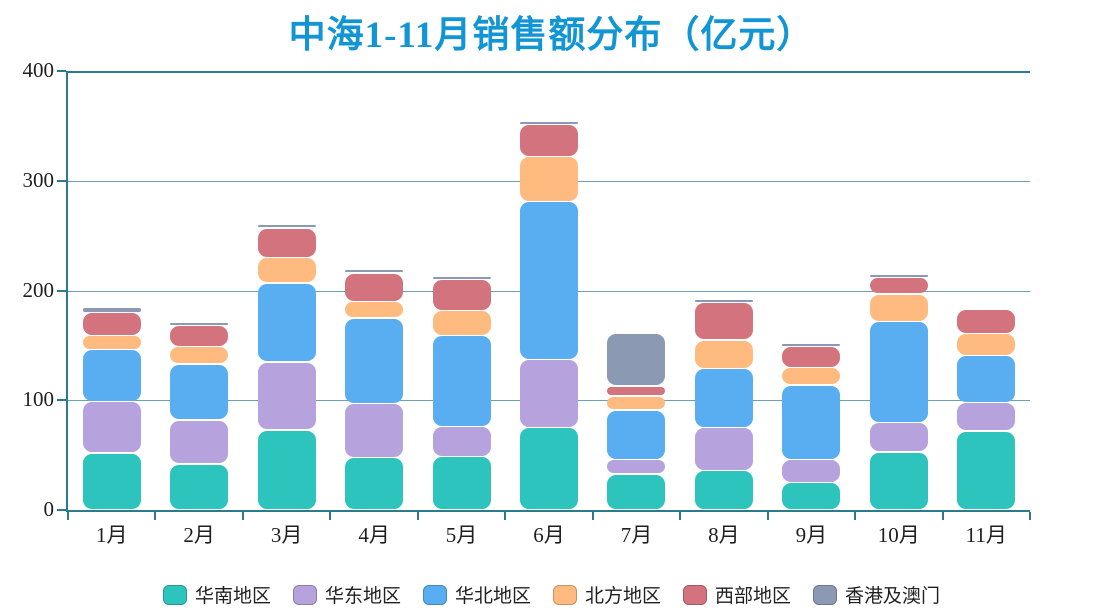  I want to click on legend-label: 香港及澳门, so click(893, 596).